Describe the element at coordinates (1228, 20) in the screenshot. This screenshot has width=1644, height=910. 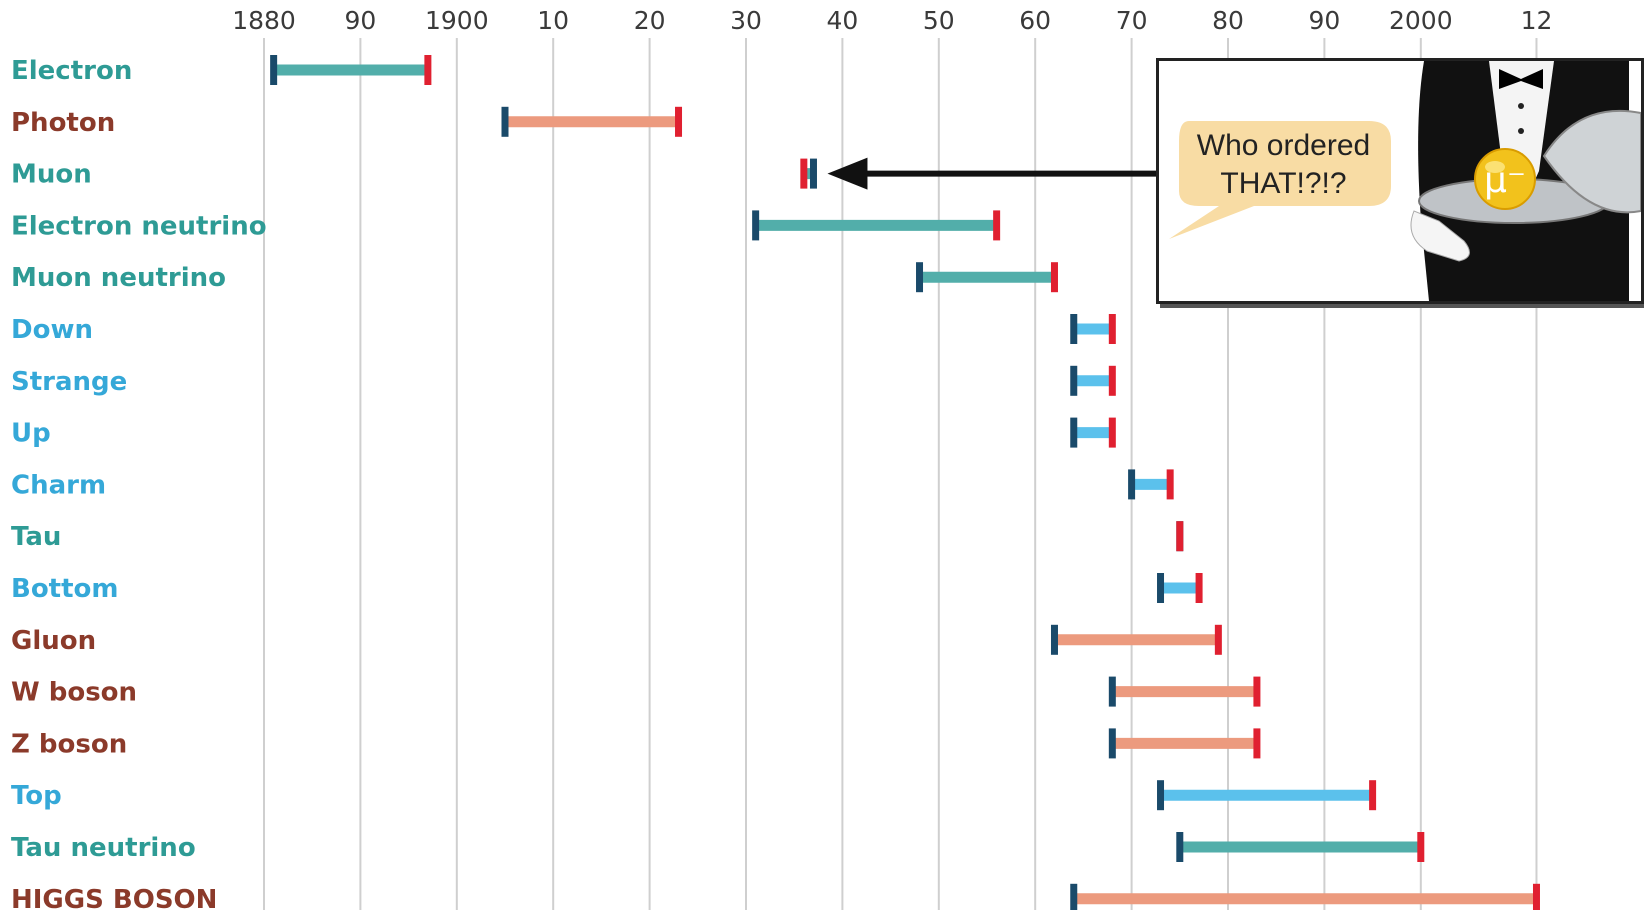
I see `x-tick-label: 80` at that location.